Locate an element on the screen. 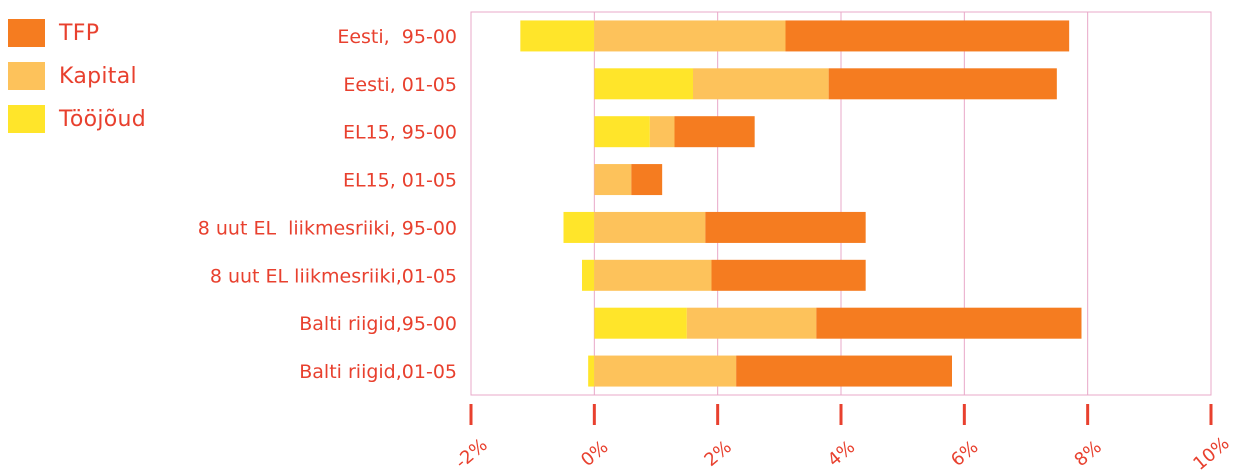  legend-item-kapital: Kapital is located at coordinates (77, 76).